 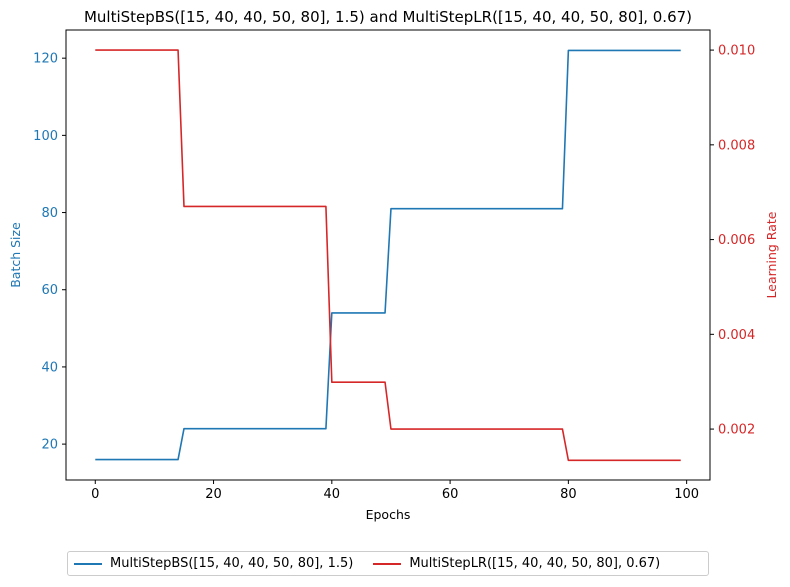 What do you see at coordinates (771, 254) in the screenshot?
I see `right-axis-label: Learning Rate` at bounding box center [771, 254].